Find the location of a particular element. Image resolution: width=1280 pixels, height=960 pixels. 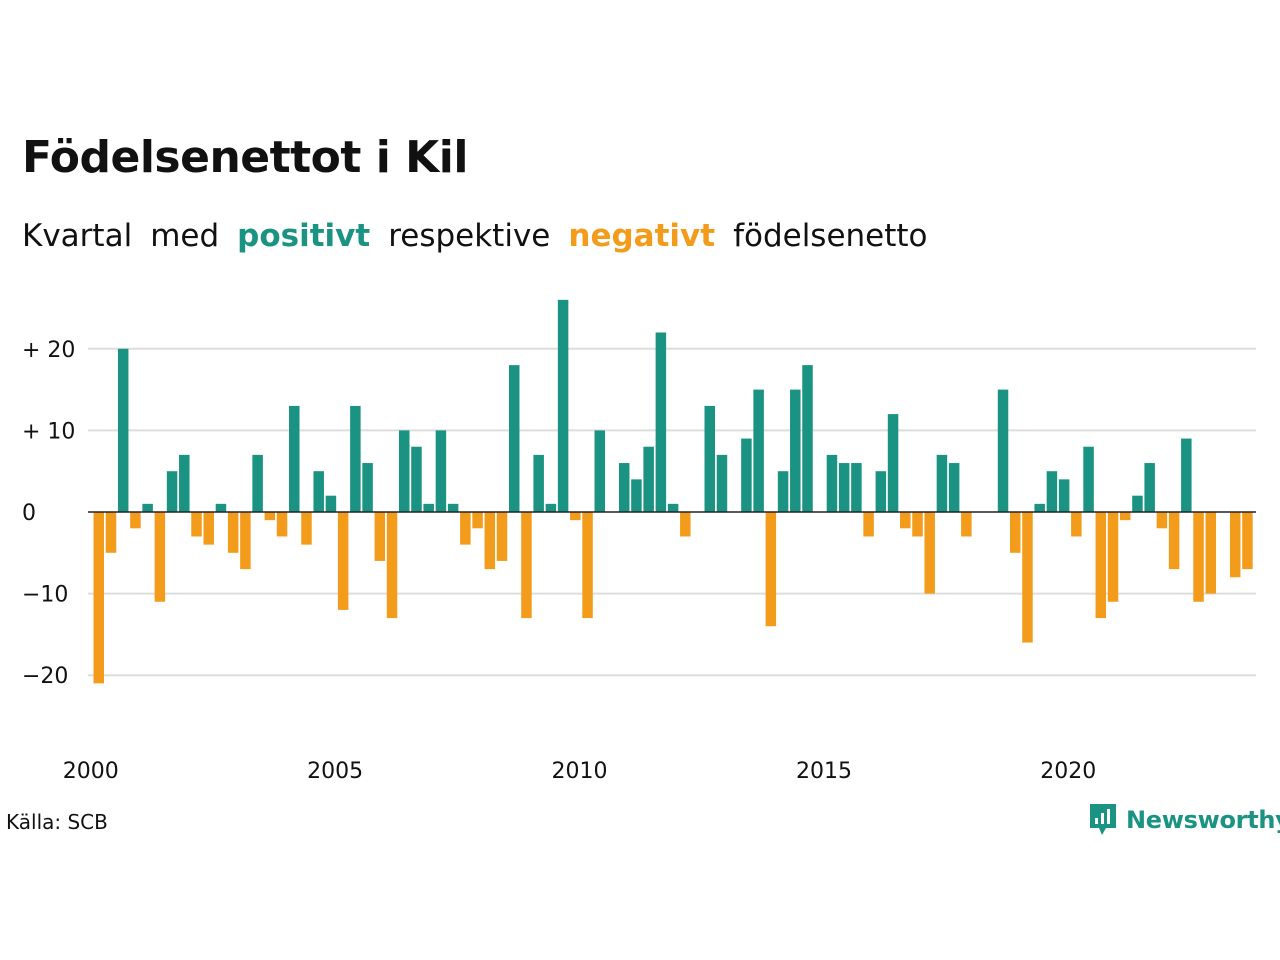

subtitle-word: Kvartal is located at coordinates (77, 236).